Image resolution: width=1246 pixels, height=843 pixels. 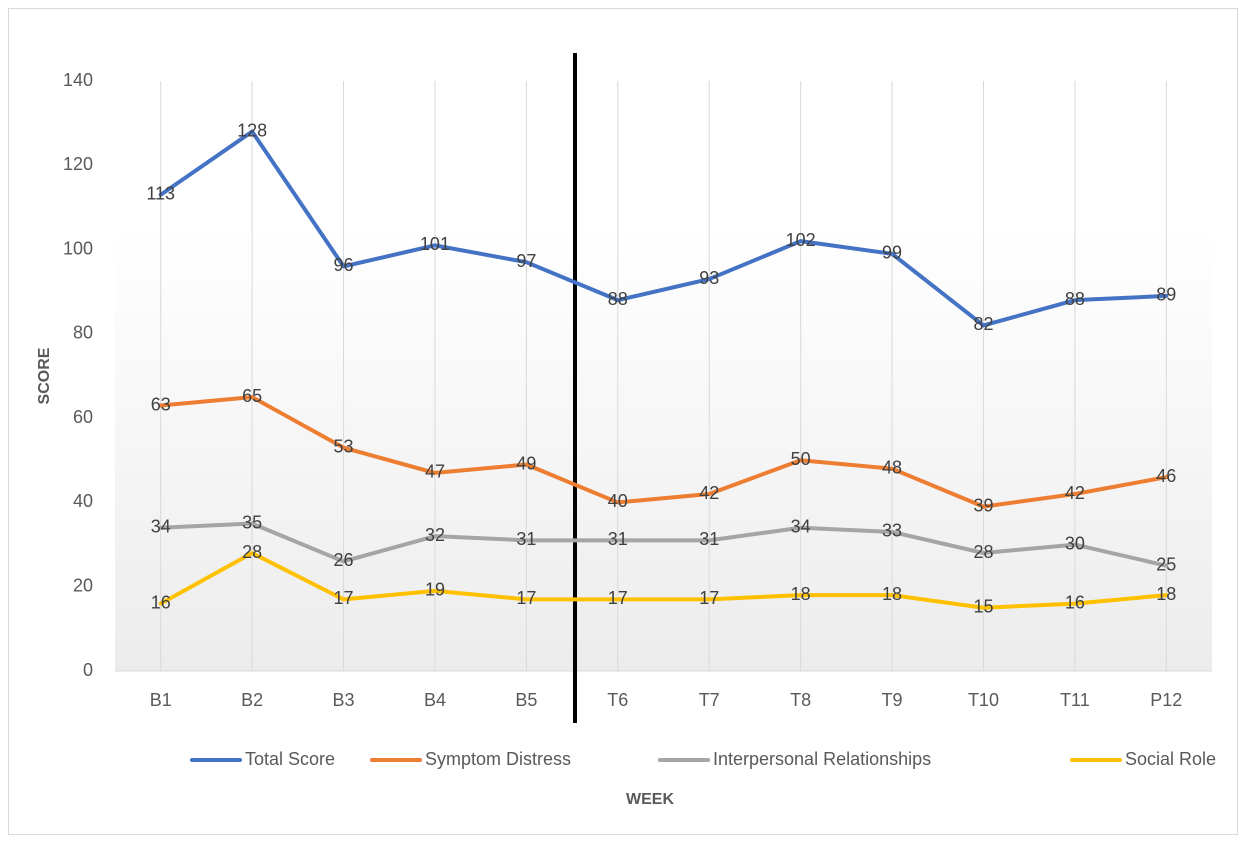 What do you see at coordinates (1166, 295) in the screenshot?
I see `data-label: 89` at bounding box center [1166, 295].